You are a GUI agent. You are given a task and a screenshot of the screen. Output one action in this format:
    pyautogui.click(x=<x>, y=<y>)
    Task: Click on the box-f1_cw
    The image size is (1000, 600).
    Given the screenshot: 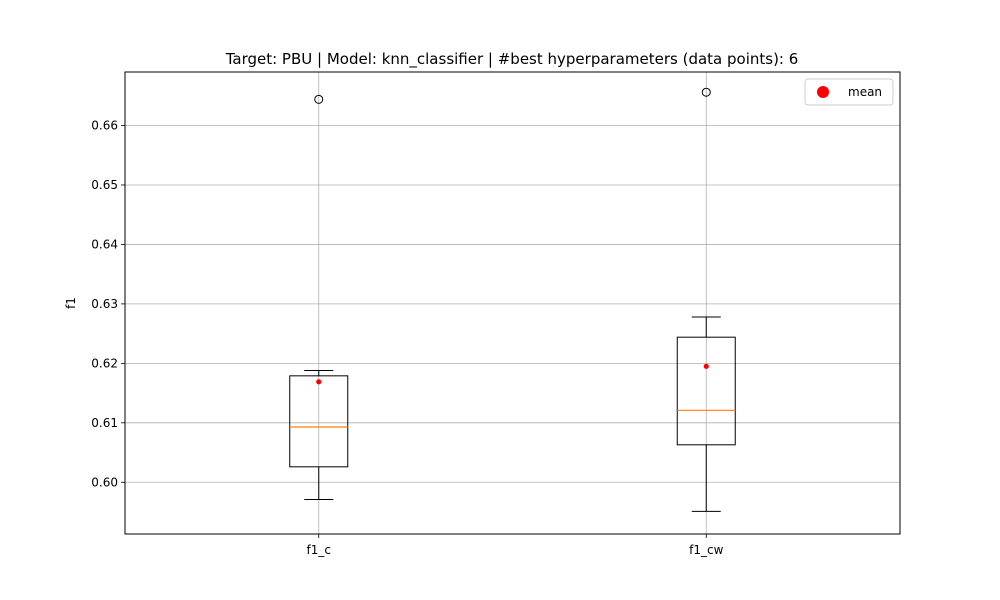 What is the action you would take?
    pyautogui.click(x=706, y=299)
    